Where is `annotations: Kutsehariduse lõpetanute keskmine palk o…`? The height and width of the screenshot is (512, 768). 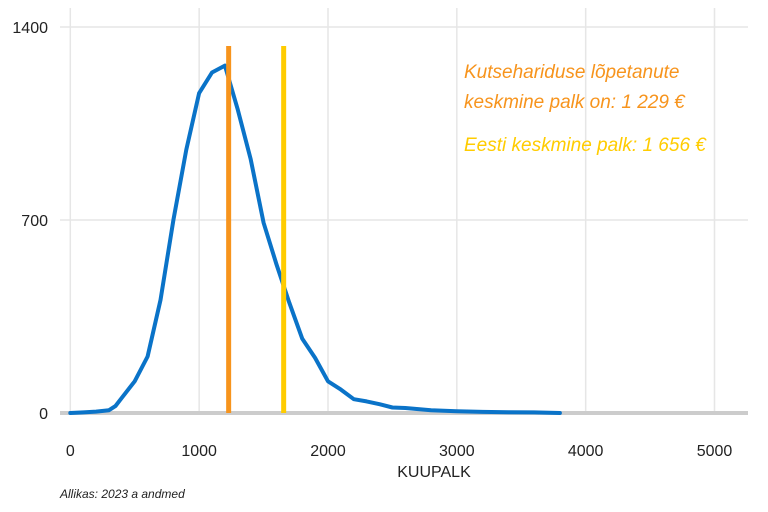
annotations: Kutsehariduse lõpetanute keskmine palk o… is located at coordinates (585, 109).